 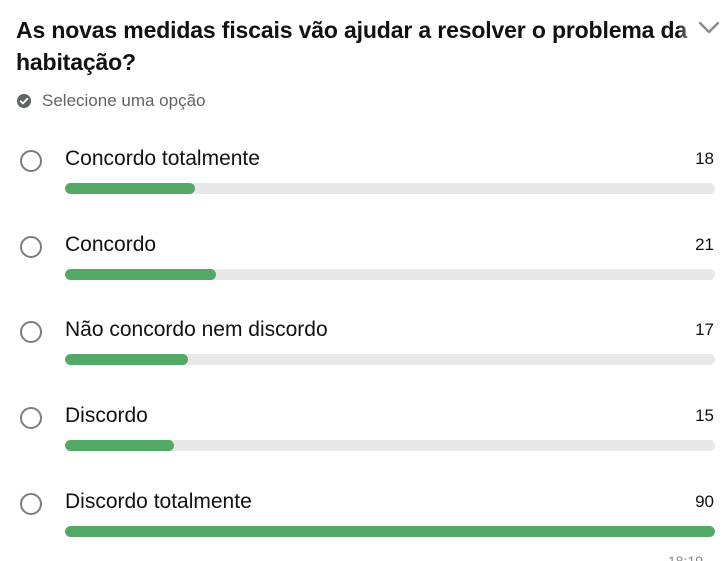 What do you see at coordinates (158, 501) in the screenshot?
I see `option-label: Discordo totalmente` at bounding box center [158, 501].